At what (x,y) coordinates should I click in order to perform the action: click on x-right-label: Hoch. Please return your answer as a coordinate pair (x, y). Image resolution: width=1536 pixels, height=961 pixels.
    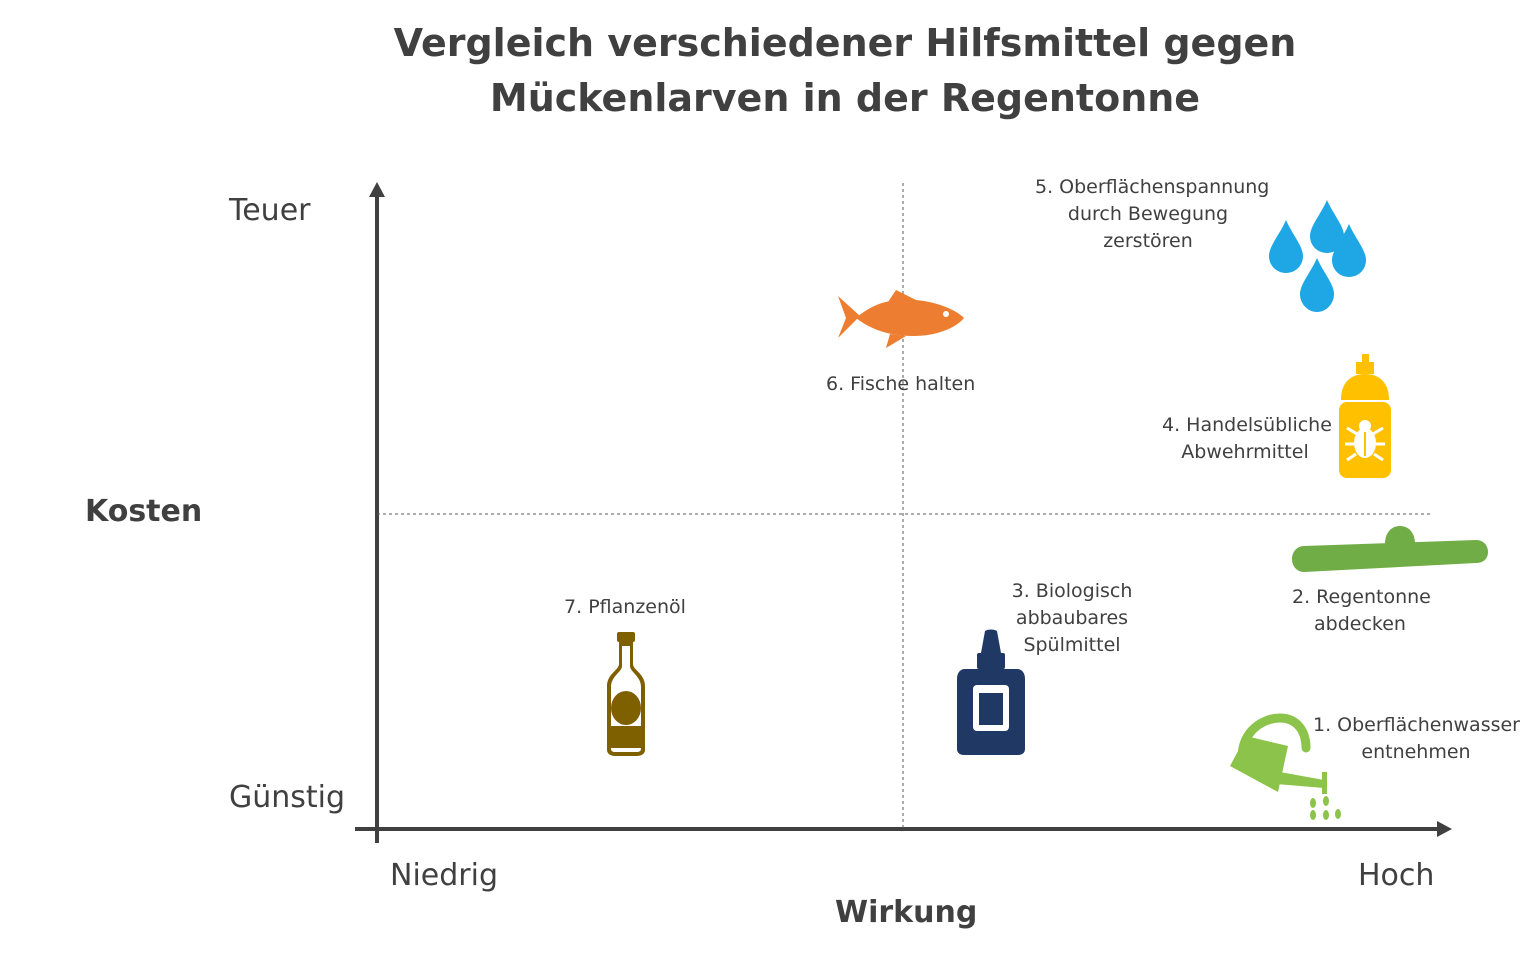
    Looking at the image, I should click on (1396, 875).